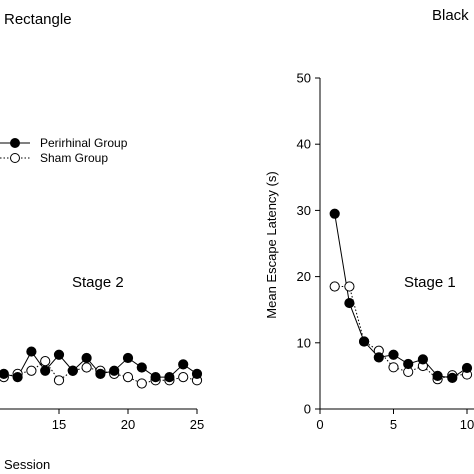  What do you see at coordinates (393, 424) in the screenshot?
I see `x-tick-label: 5` at bounding box center [393, 424].